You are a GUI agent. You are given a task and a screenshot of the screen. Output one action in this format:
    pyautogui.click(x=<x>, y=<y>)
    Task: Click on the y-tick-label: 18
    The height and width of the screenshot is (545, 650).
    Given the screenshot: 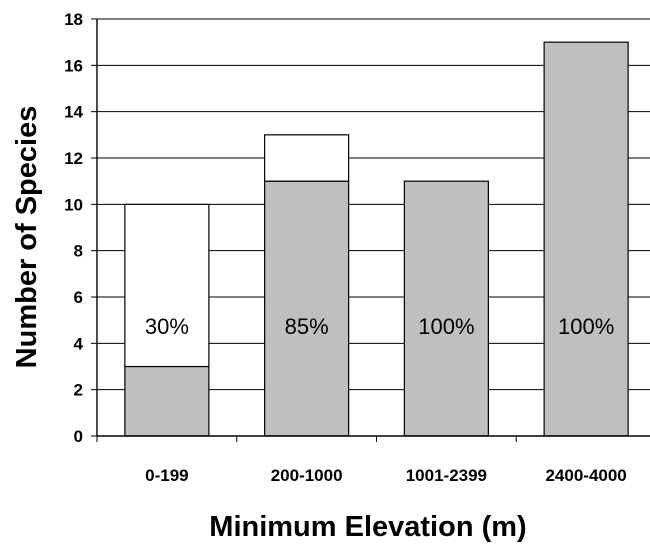 What is the action you would take?
    pyautogui.click(x=73, y=19)
    